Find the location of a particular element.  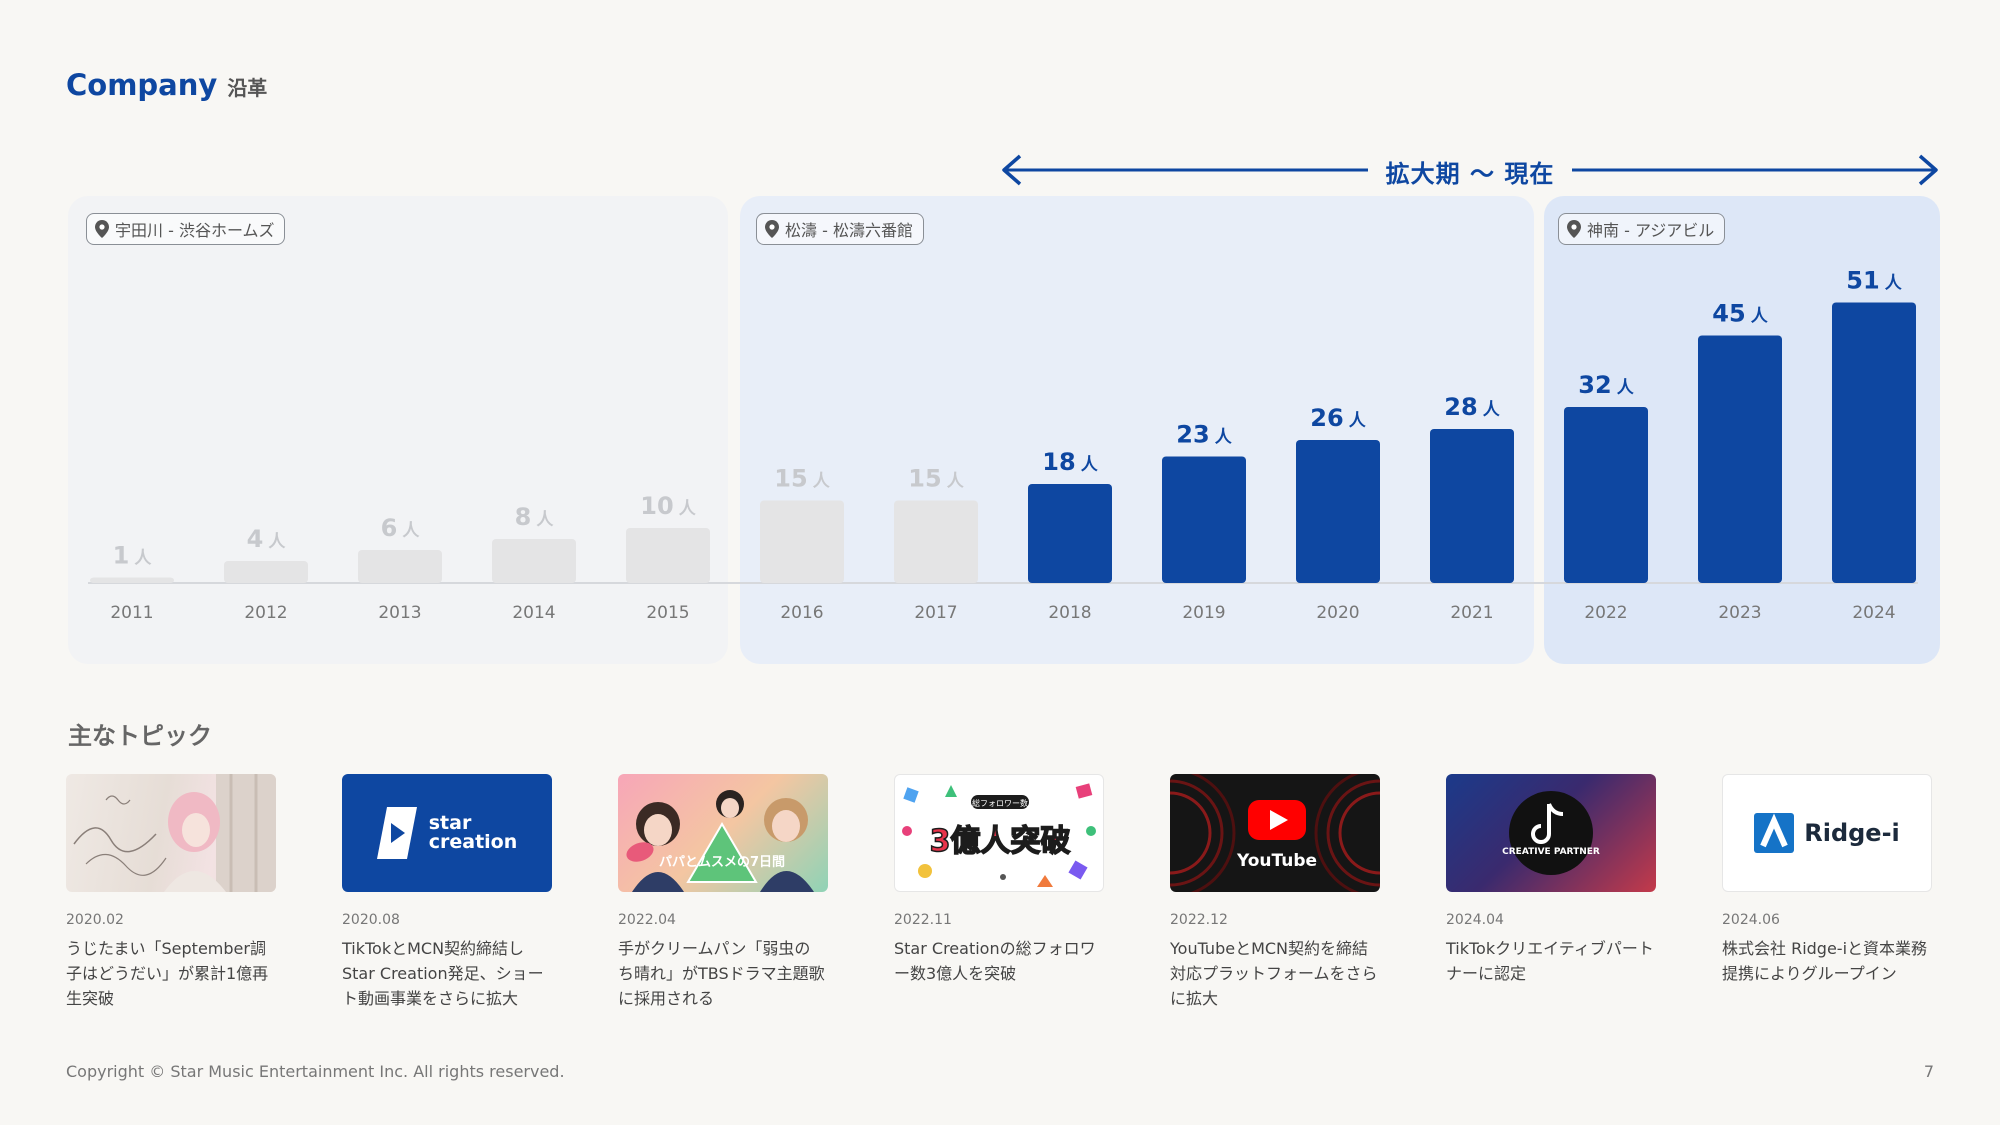

x-tick-2022: 2022 is located at coordinates (1605, 613).